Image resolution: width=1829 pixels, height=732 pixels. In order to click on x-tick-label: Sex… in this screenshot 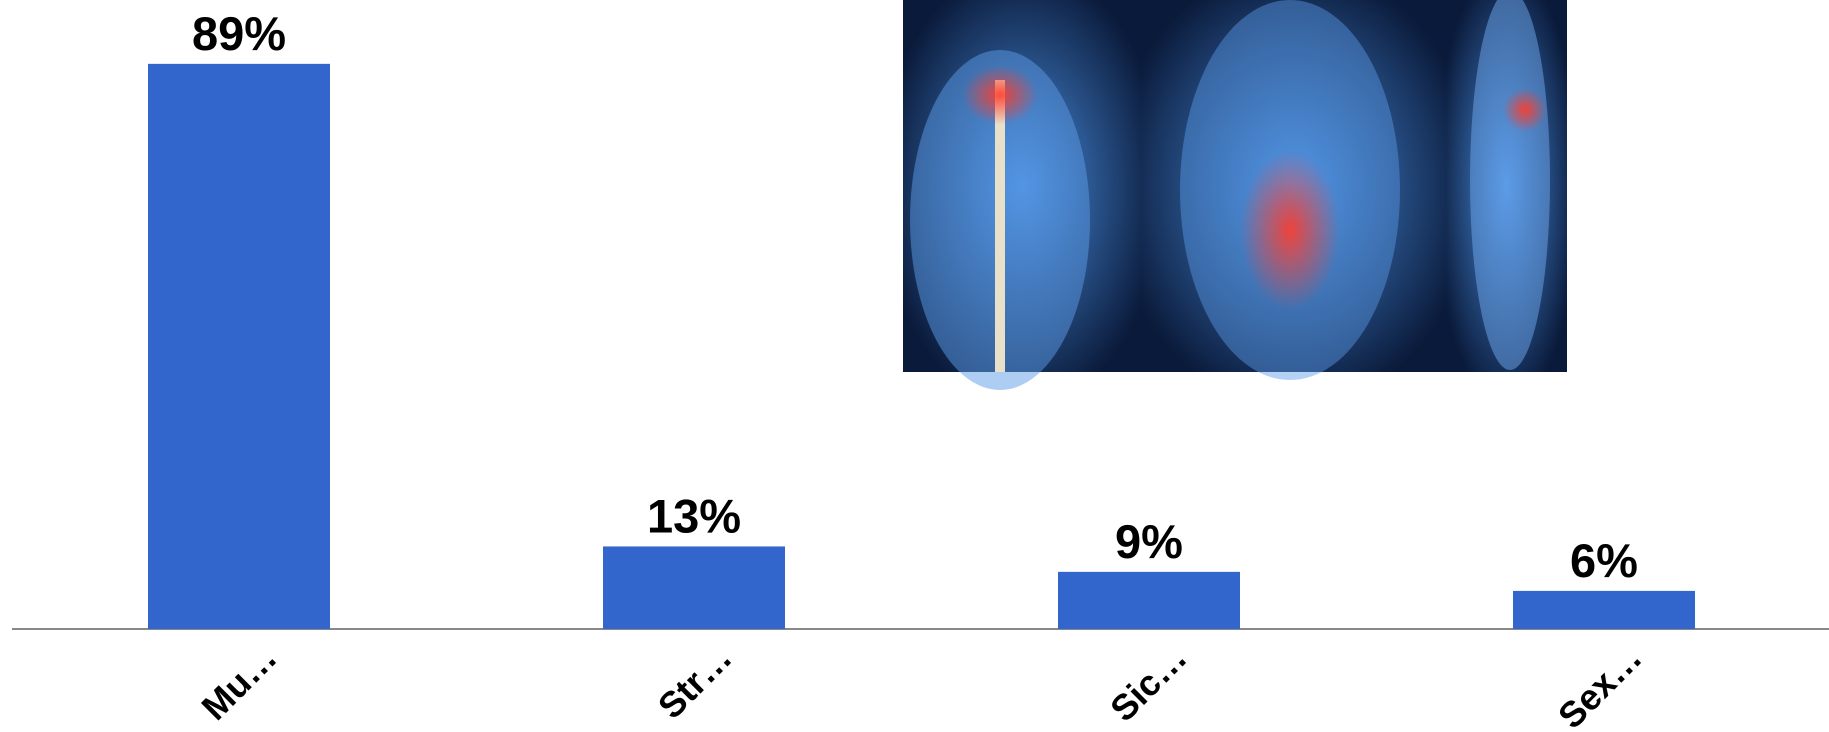, I will do `click(1600, 684)`.